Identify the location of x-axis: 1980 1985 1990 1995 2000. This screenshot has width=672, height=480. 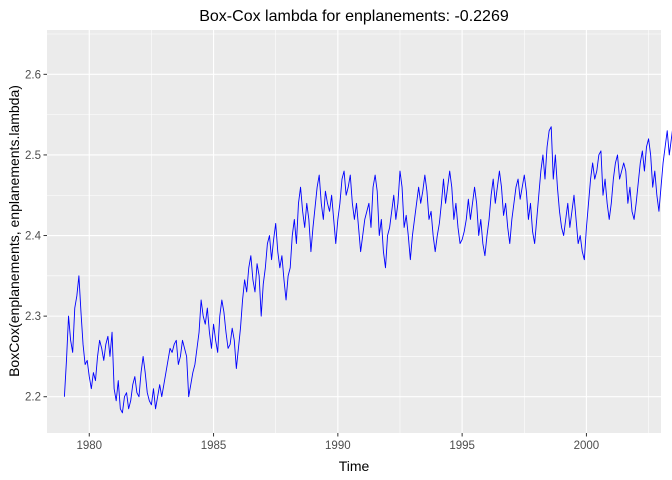
(337, 442).